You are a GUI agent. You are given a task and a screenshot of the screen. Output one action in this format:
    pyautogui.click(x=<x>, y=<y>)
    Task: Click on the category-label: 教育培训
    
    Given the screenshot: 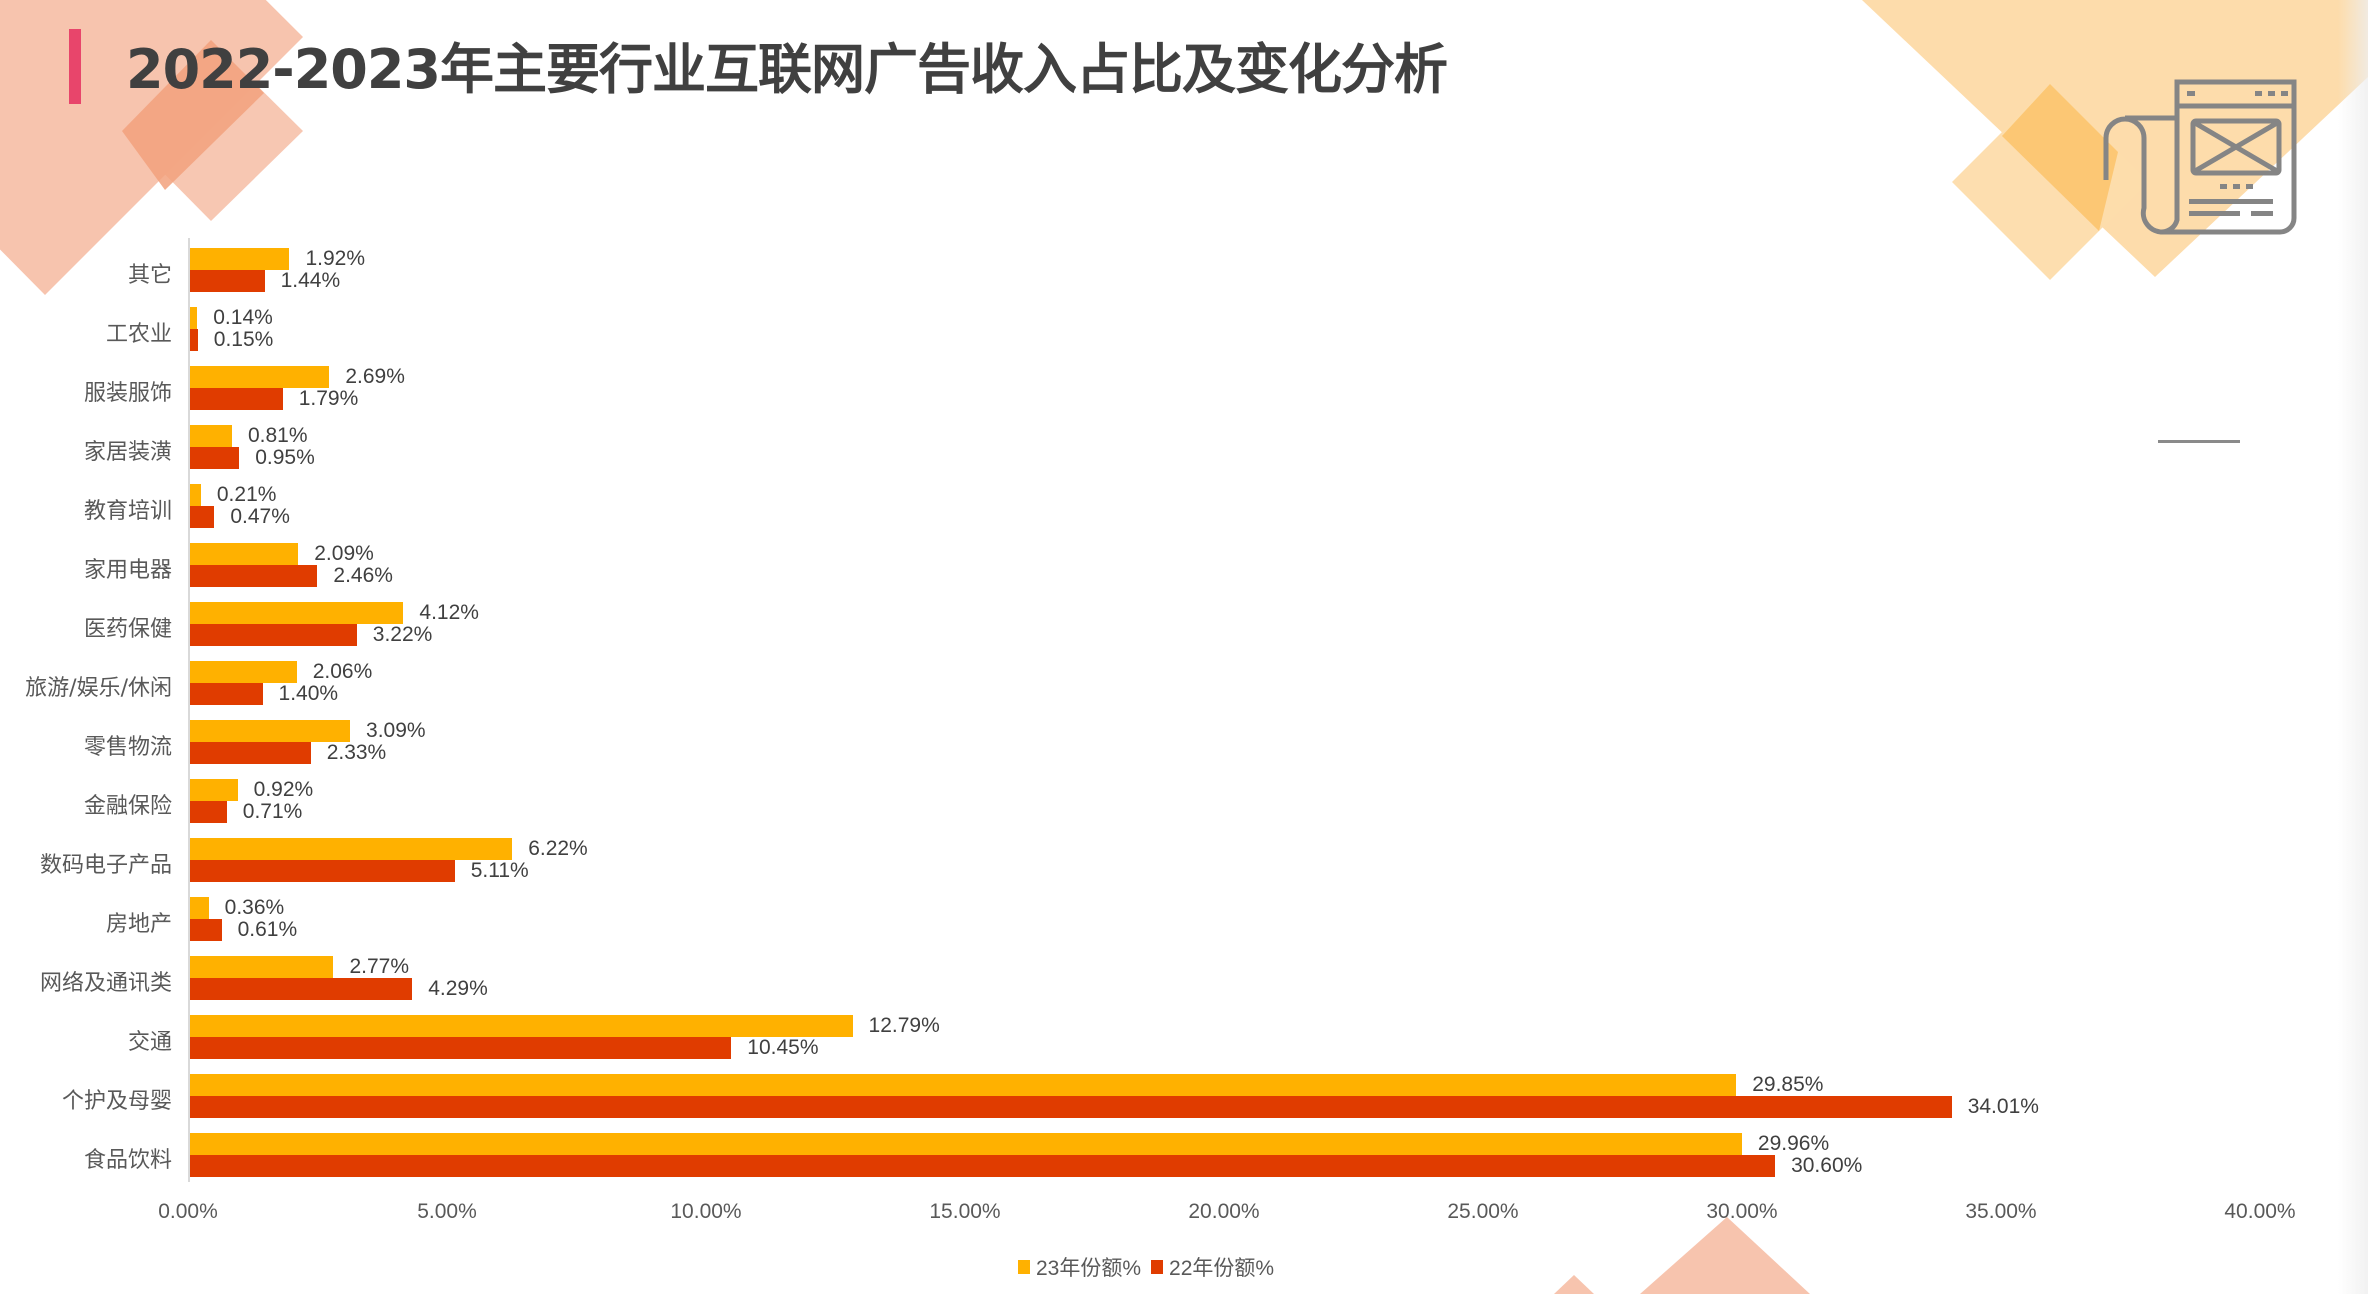 What is the action you would take?
    pyautogui.click(x=127, y=511)
    